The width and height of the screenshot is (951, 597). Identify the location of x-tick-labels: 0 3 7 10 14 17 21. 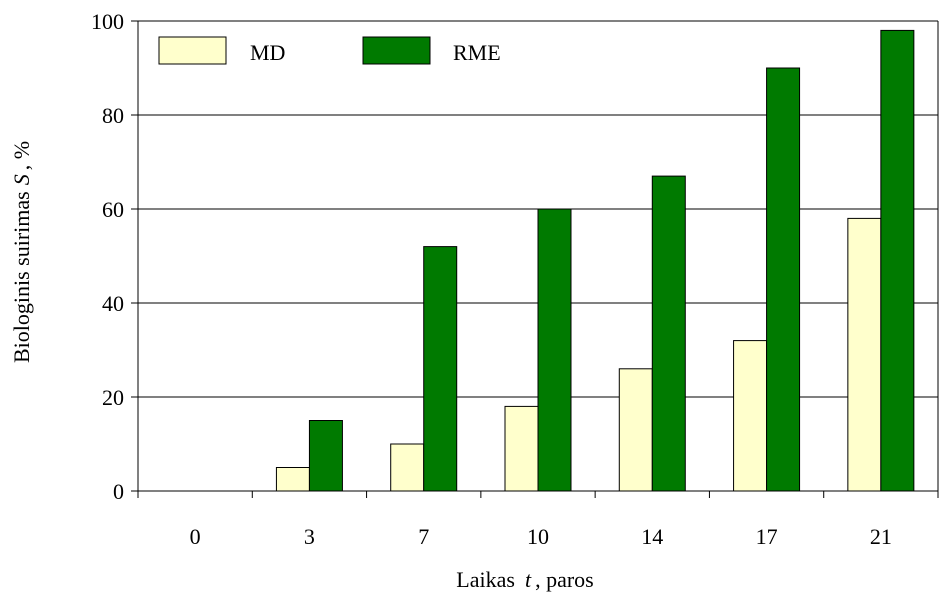
(541, 536).